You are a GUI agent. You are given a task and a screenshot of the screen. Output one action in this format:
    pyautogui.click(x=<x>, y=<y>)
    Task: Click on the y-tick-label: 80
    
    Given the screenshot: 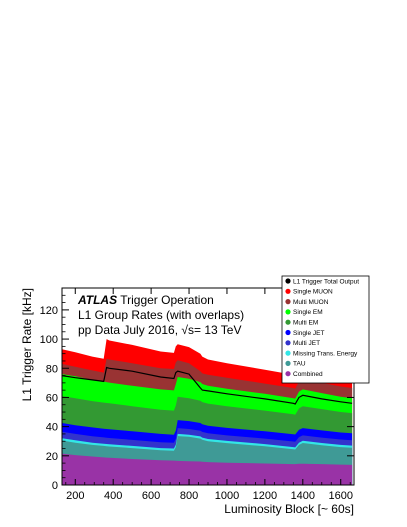 What is the action you would take?
    pyautogui.click(x=52, y=369)
    